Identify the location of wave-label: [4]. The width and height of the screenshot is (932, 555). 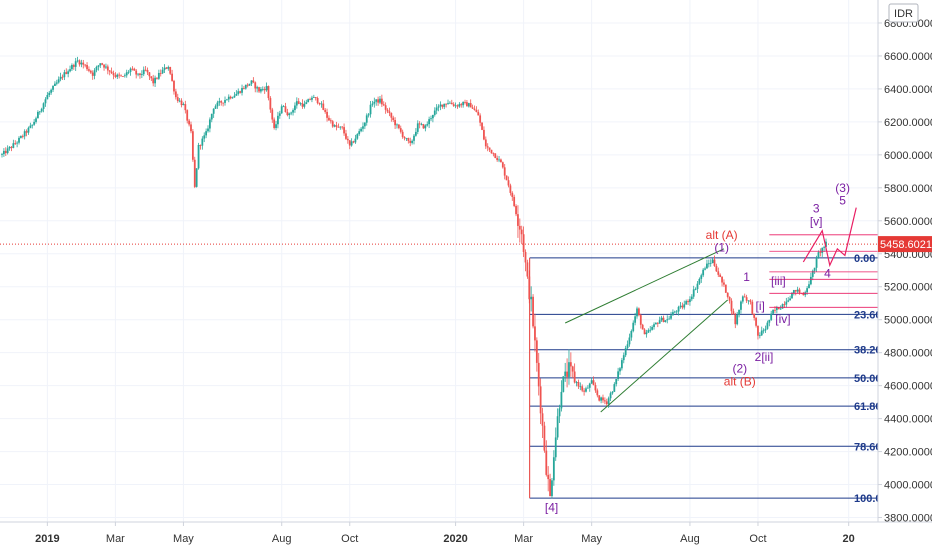
(551, 508).